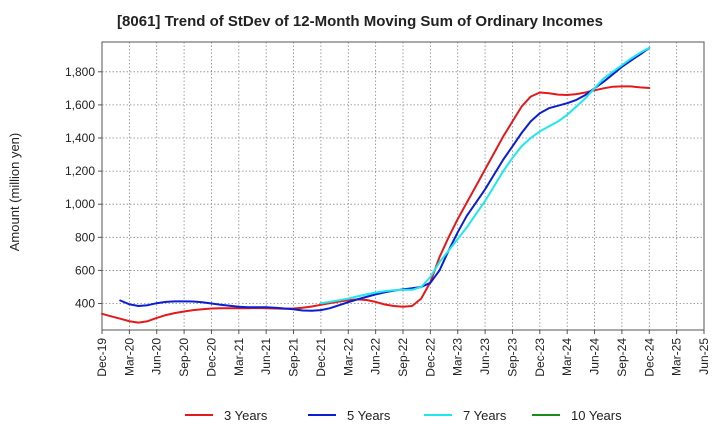 The height and width of the screenshot is (440, 720). What do you see at coordinates (246, 415) in the screenshot?
I see `legend-label-3-years: 3 Years` at bounding box center [246, 415].